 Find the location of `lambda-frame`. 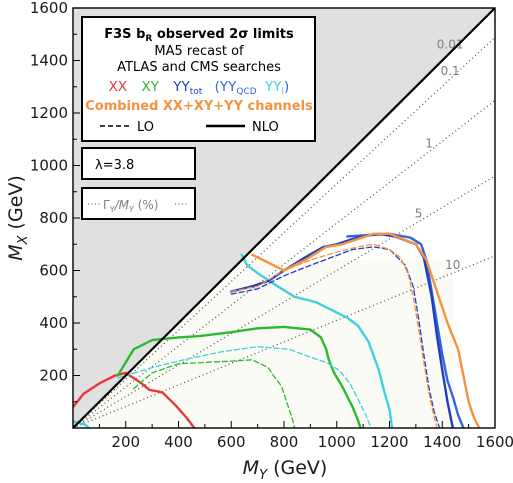

lambda-frame is located at coordinates (138, 163).